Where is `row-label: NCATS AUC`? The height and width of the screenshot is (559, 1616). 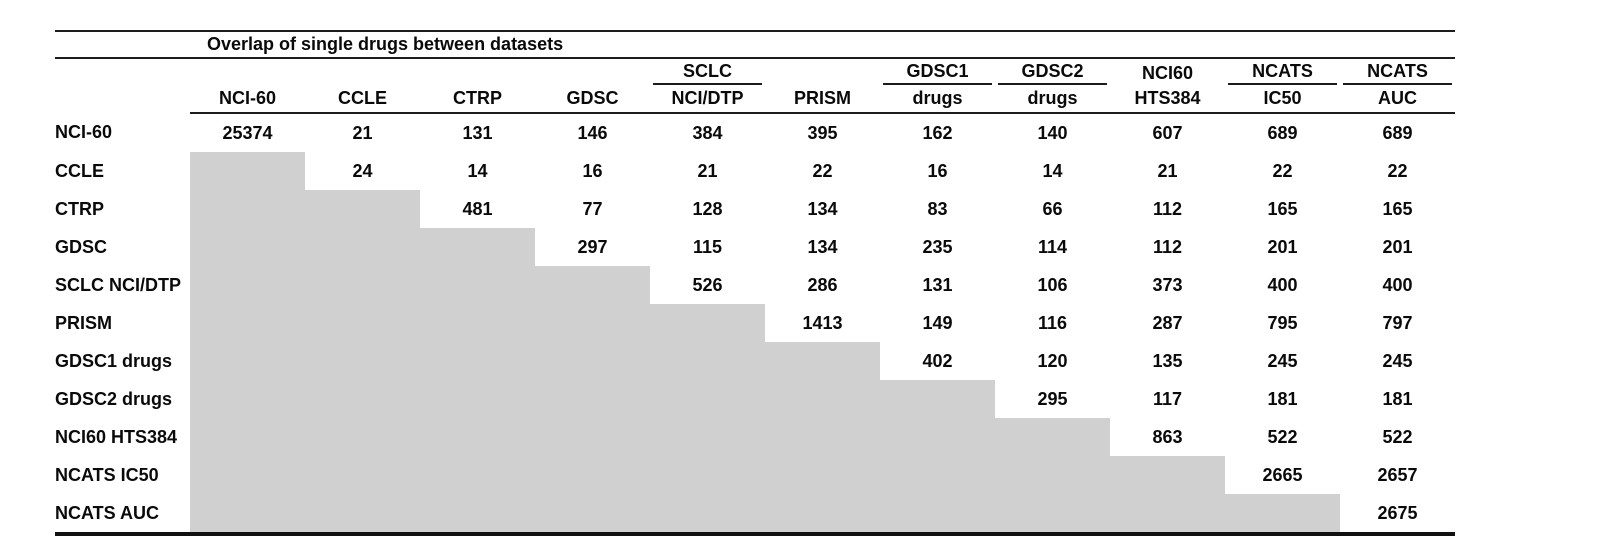 row-label: NCATS AUC is located at coordinates (122, 515).